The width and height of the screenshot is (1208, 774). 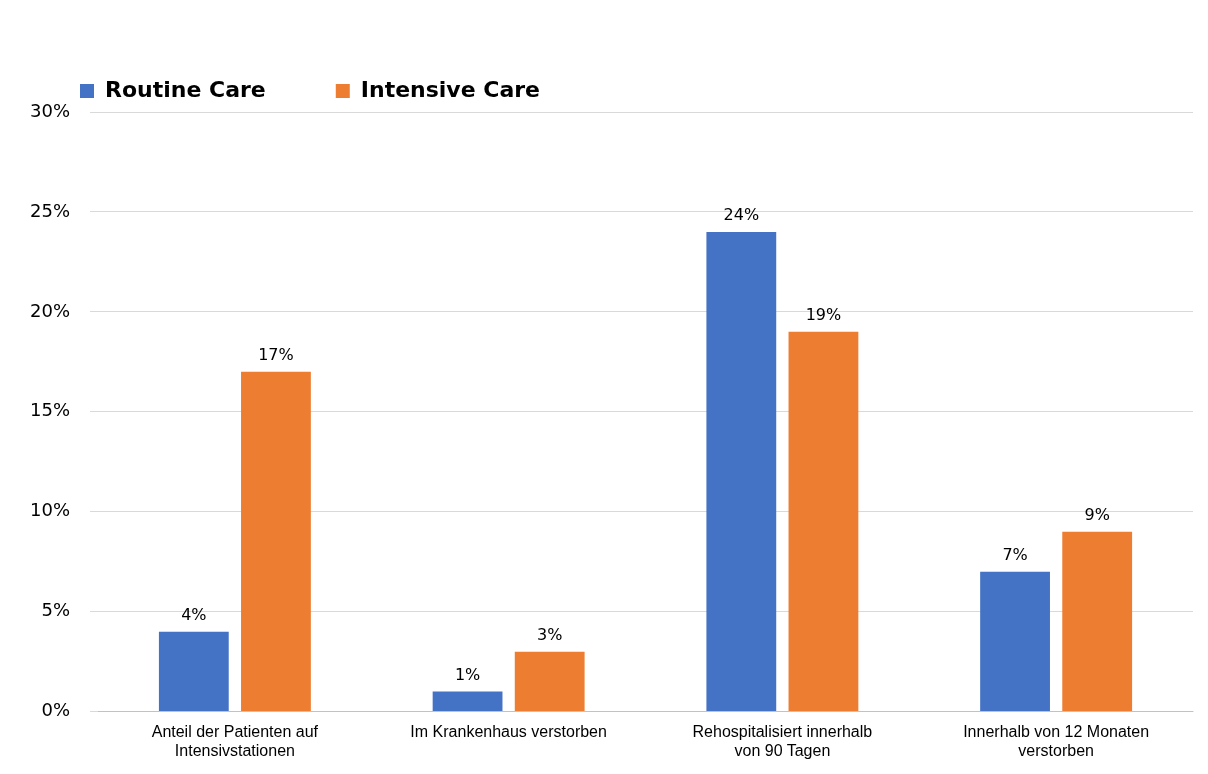 I want to click on x-tick-label: Anteil der Patienten auf Intensivstationen, so click(x=235, y=740).